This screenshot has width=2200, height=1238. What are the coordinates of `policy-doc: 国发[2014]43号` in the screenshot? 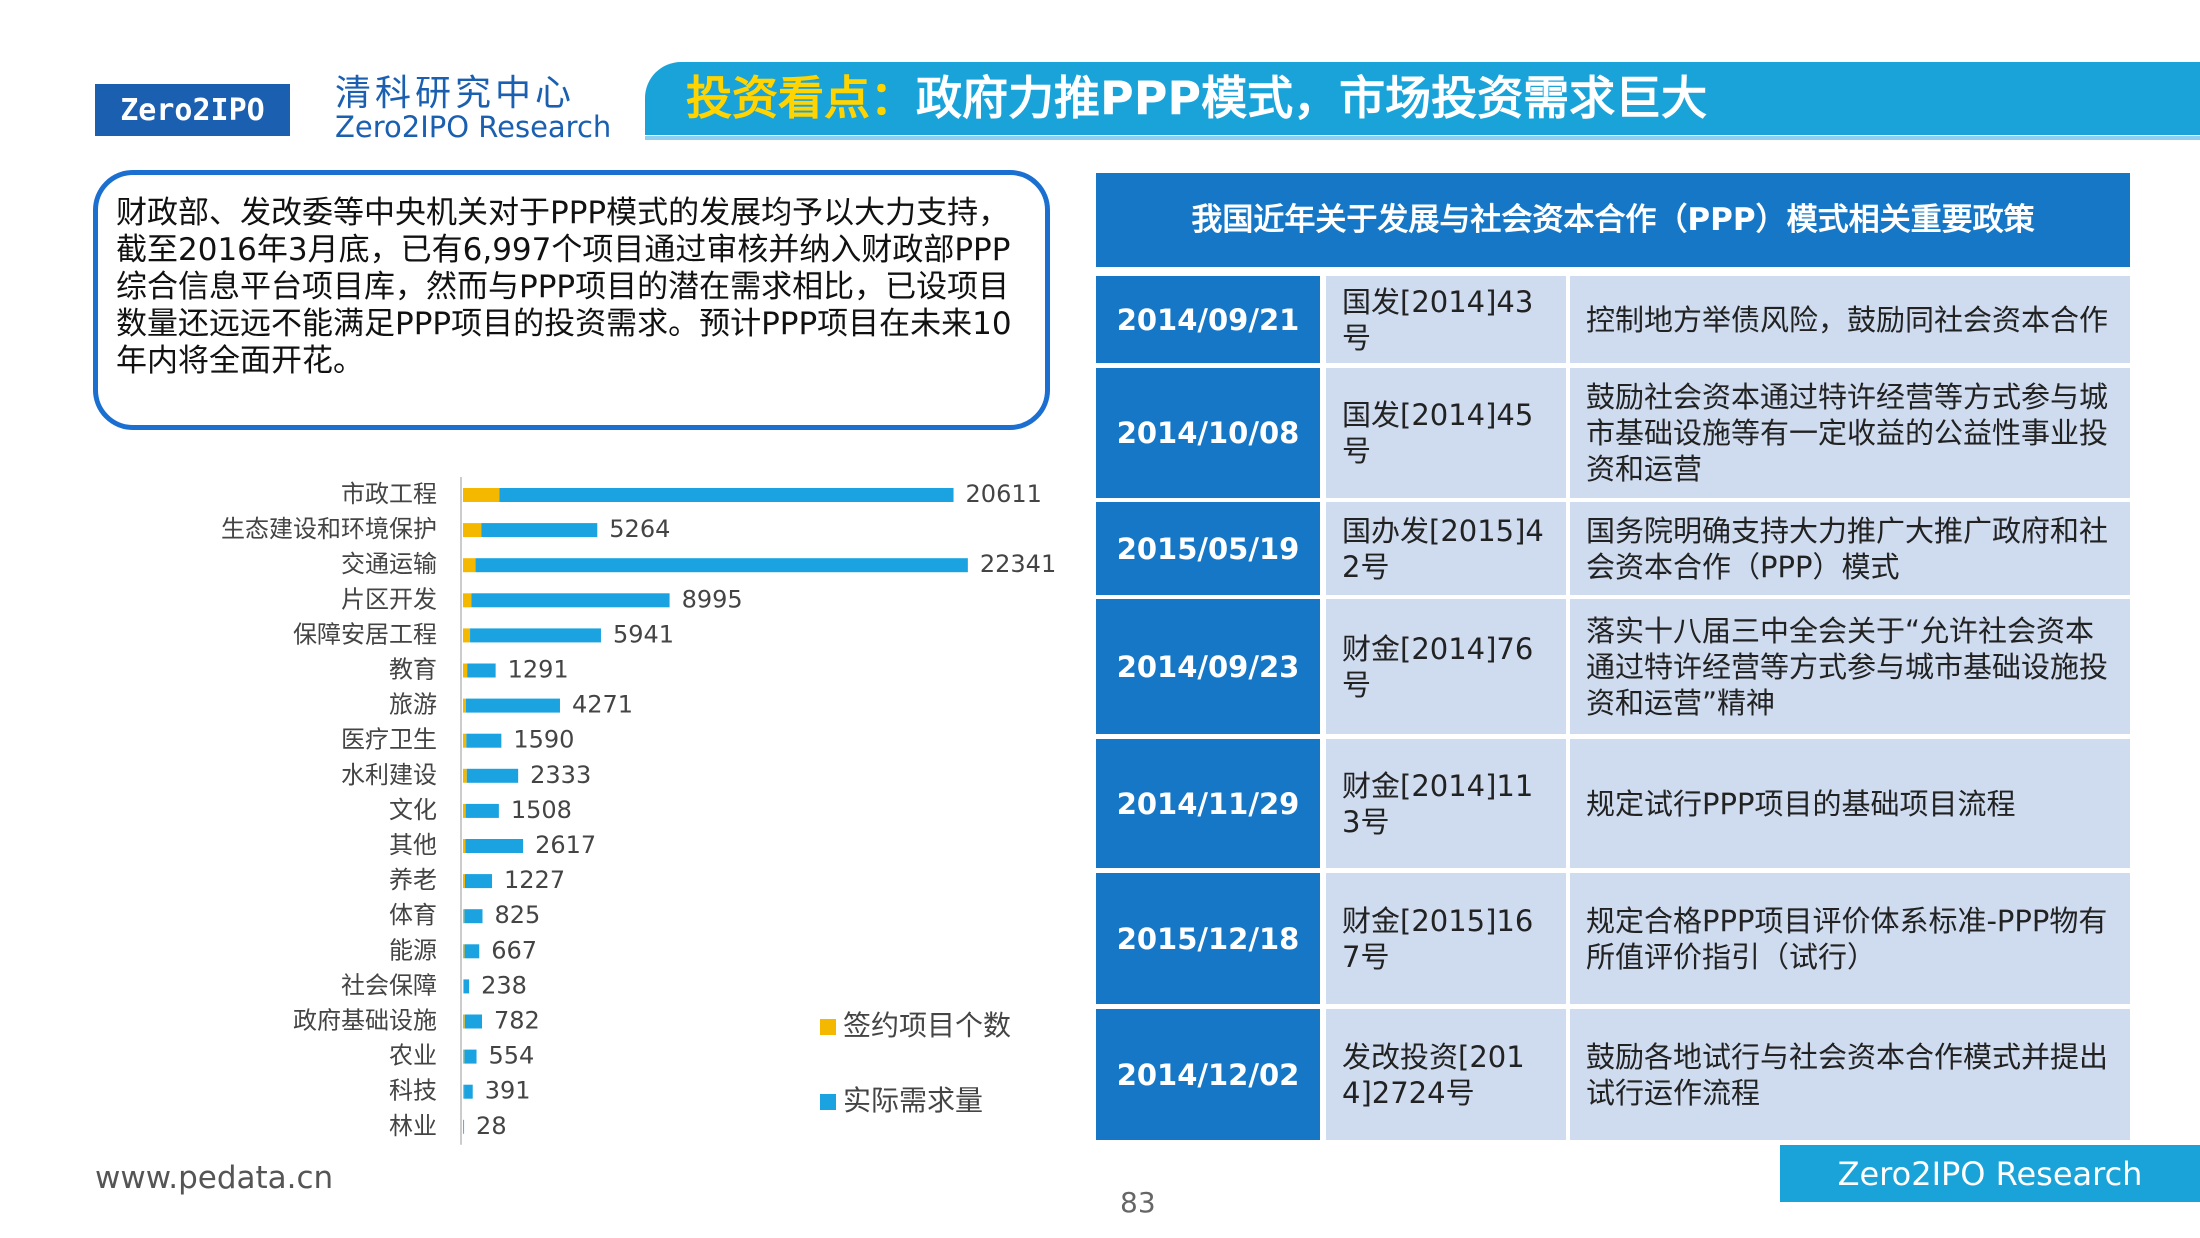 It's located at (1446, 319).